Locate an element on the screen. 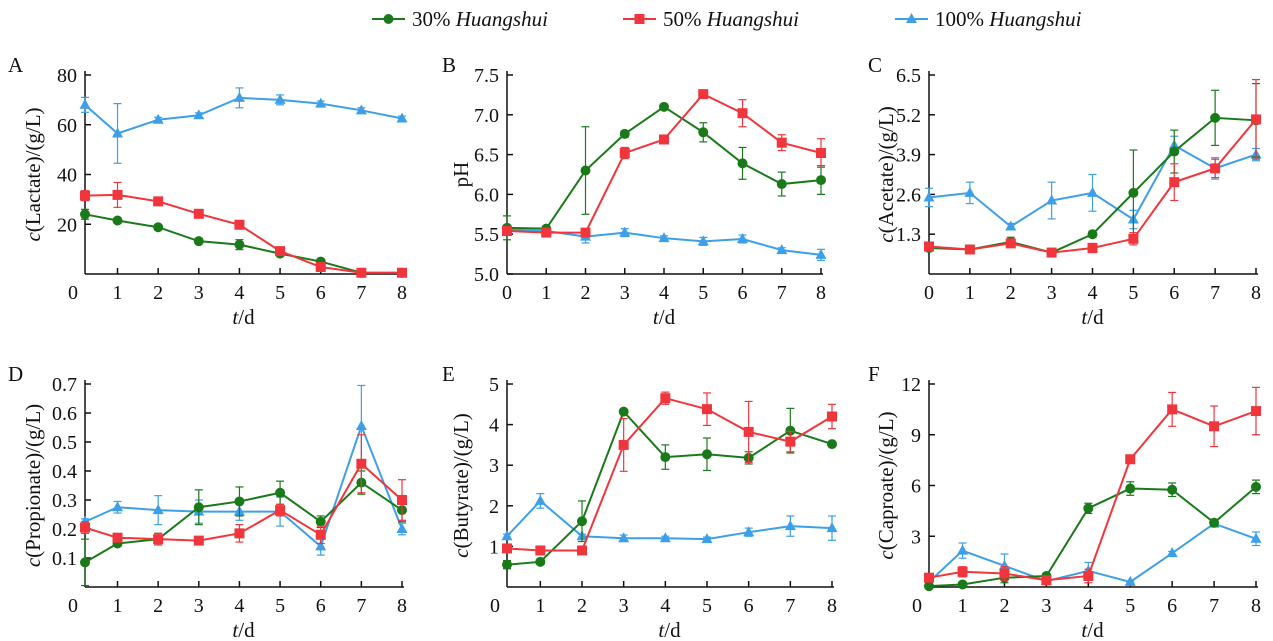 The height and width of the screenshot is (641, 1273). y-tick-label: 60 is located at coordinates (67, 126).